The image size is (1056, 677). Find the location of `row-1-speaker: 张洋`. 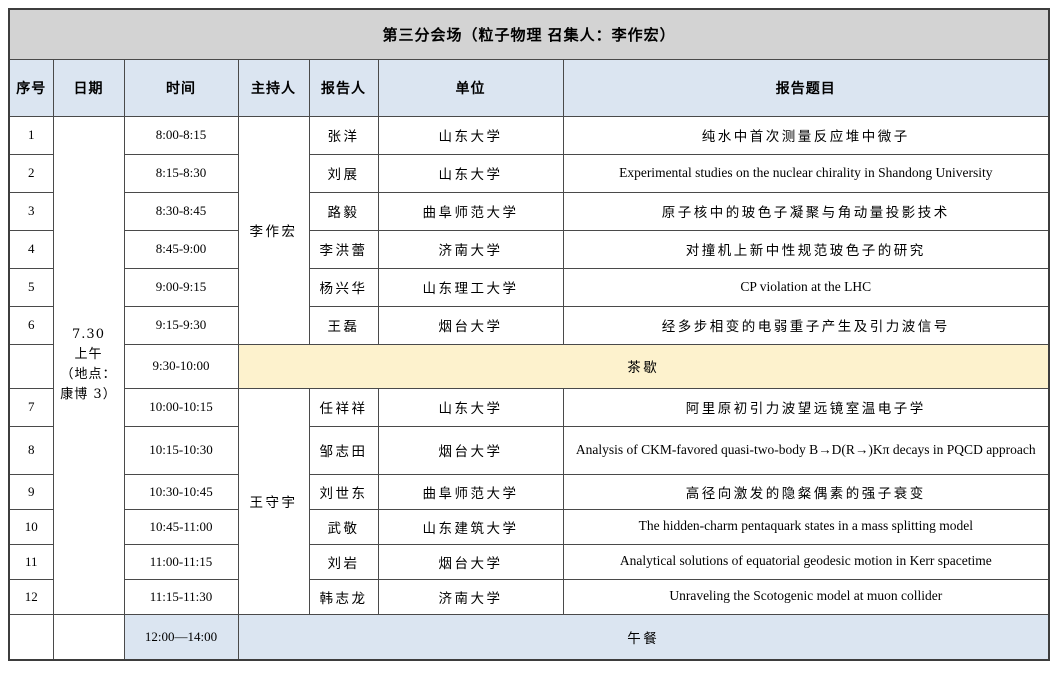

row-1-speaker: 张洋 is located at coordinates (343, 135).